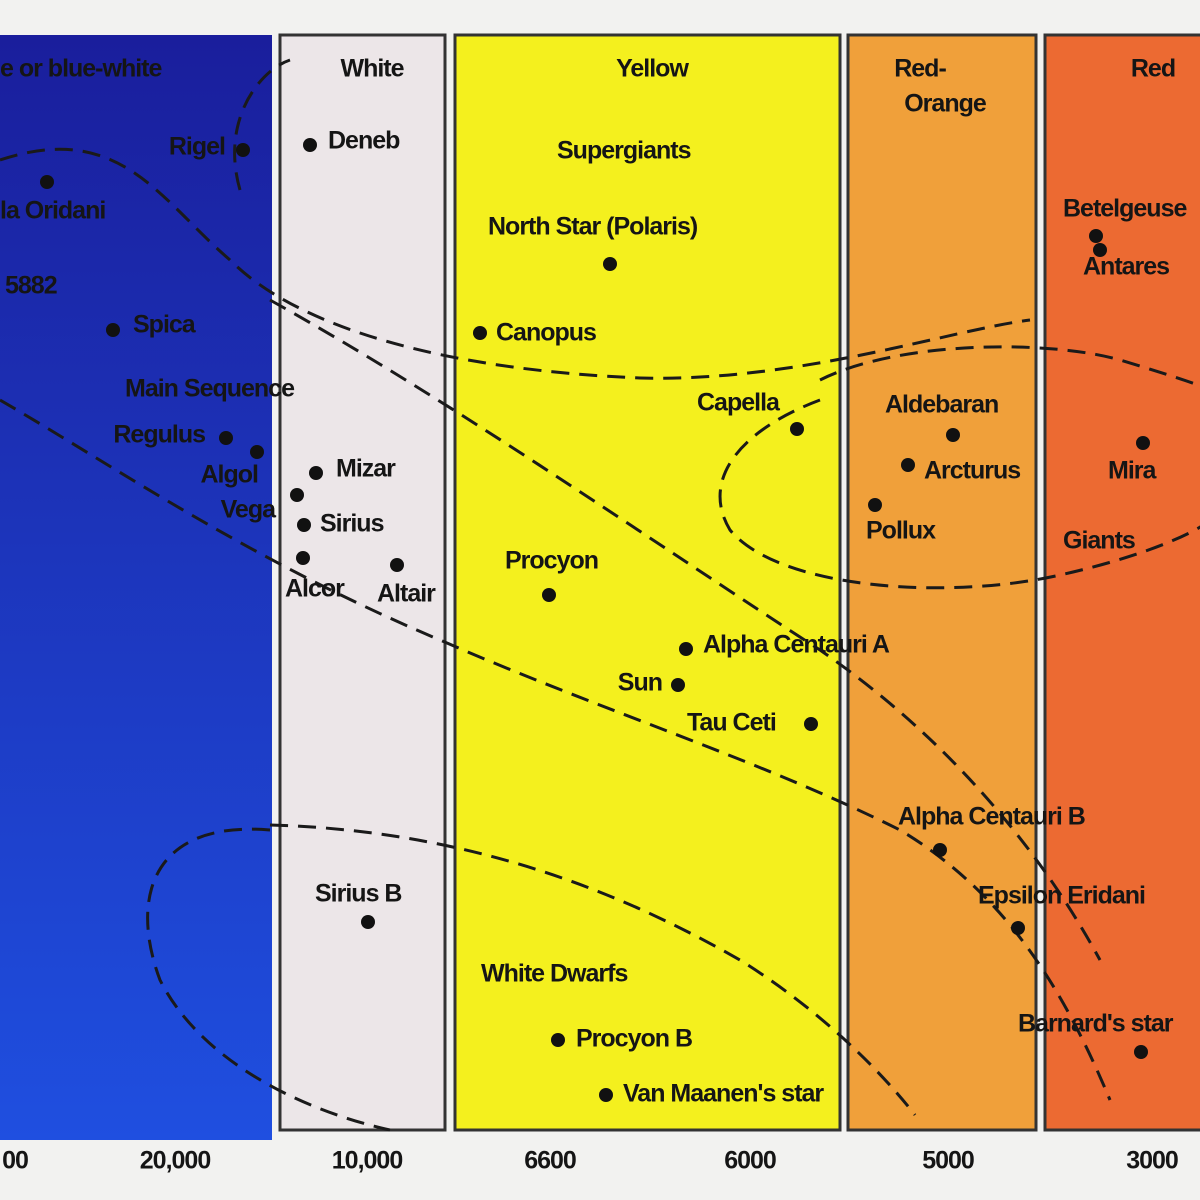 Image resolution: width=1200 pixels, height=1200 pixels. Describe the element at coordinates (941, 405) in the screenshot. I see `star-label: Aldebaran` at that location.